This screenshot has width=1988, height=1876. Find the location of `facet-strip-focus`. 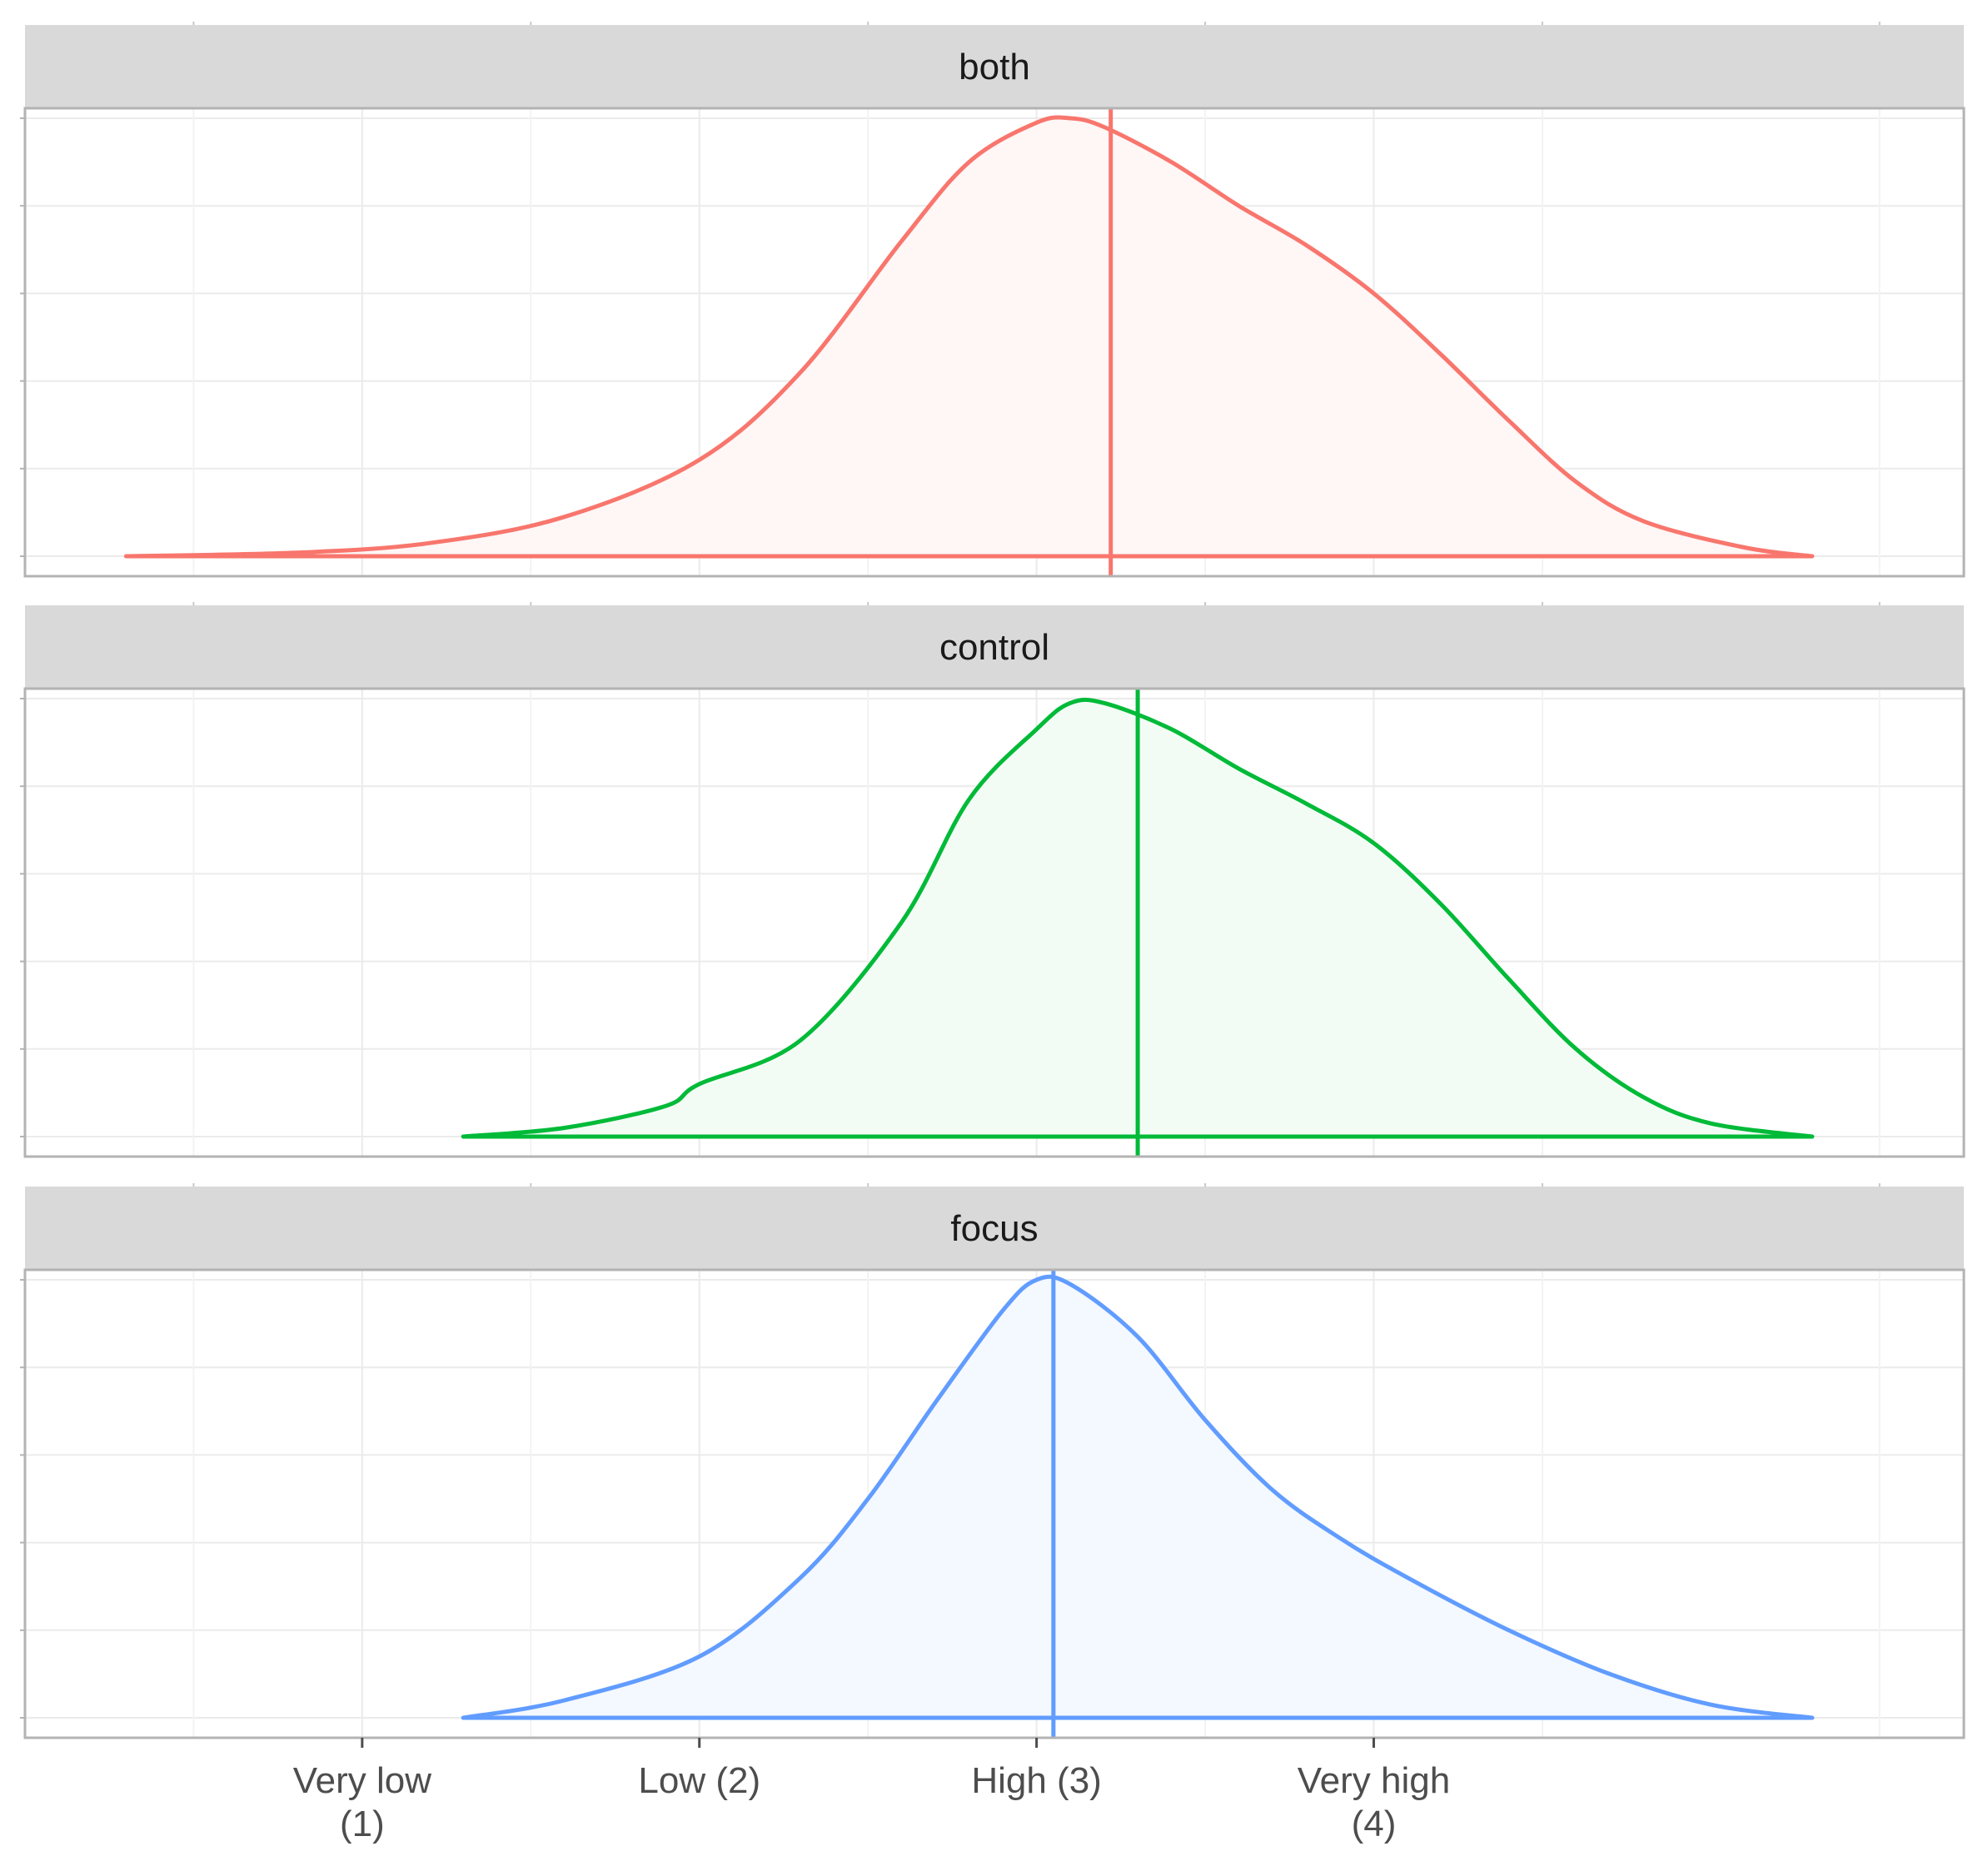

facet-strip-focus is located at coordinates (995, 1228).